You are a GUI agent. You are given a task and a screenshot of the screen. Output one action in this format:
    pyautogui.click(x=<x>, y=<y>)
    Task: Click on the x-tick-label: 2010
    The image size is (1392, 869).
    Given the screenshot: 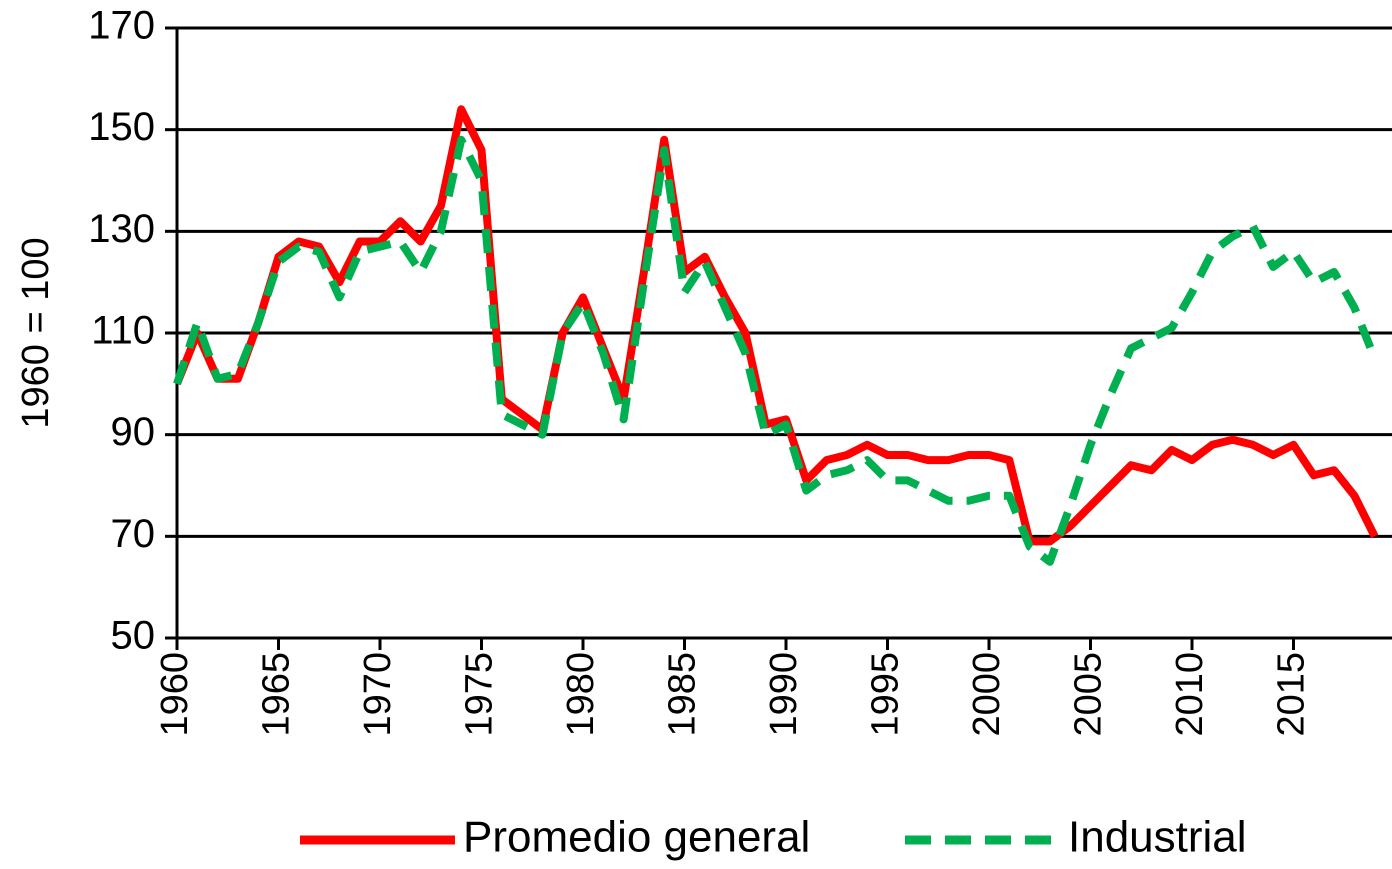 What is the action you would take?
    pyautogui.click(x=1190, y=694)
    